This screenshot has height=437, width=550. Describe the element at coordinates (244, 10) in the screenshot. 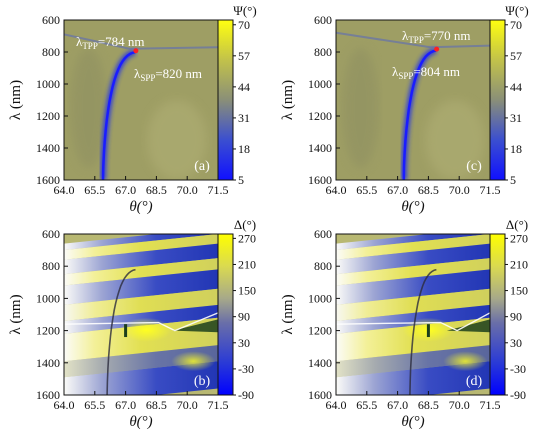

I see `colorbar-title: Ψ(°)` at that location.